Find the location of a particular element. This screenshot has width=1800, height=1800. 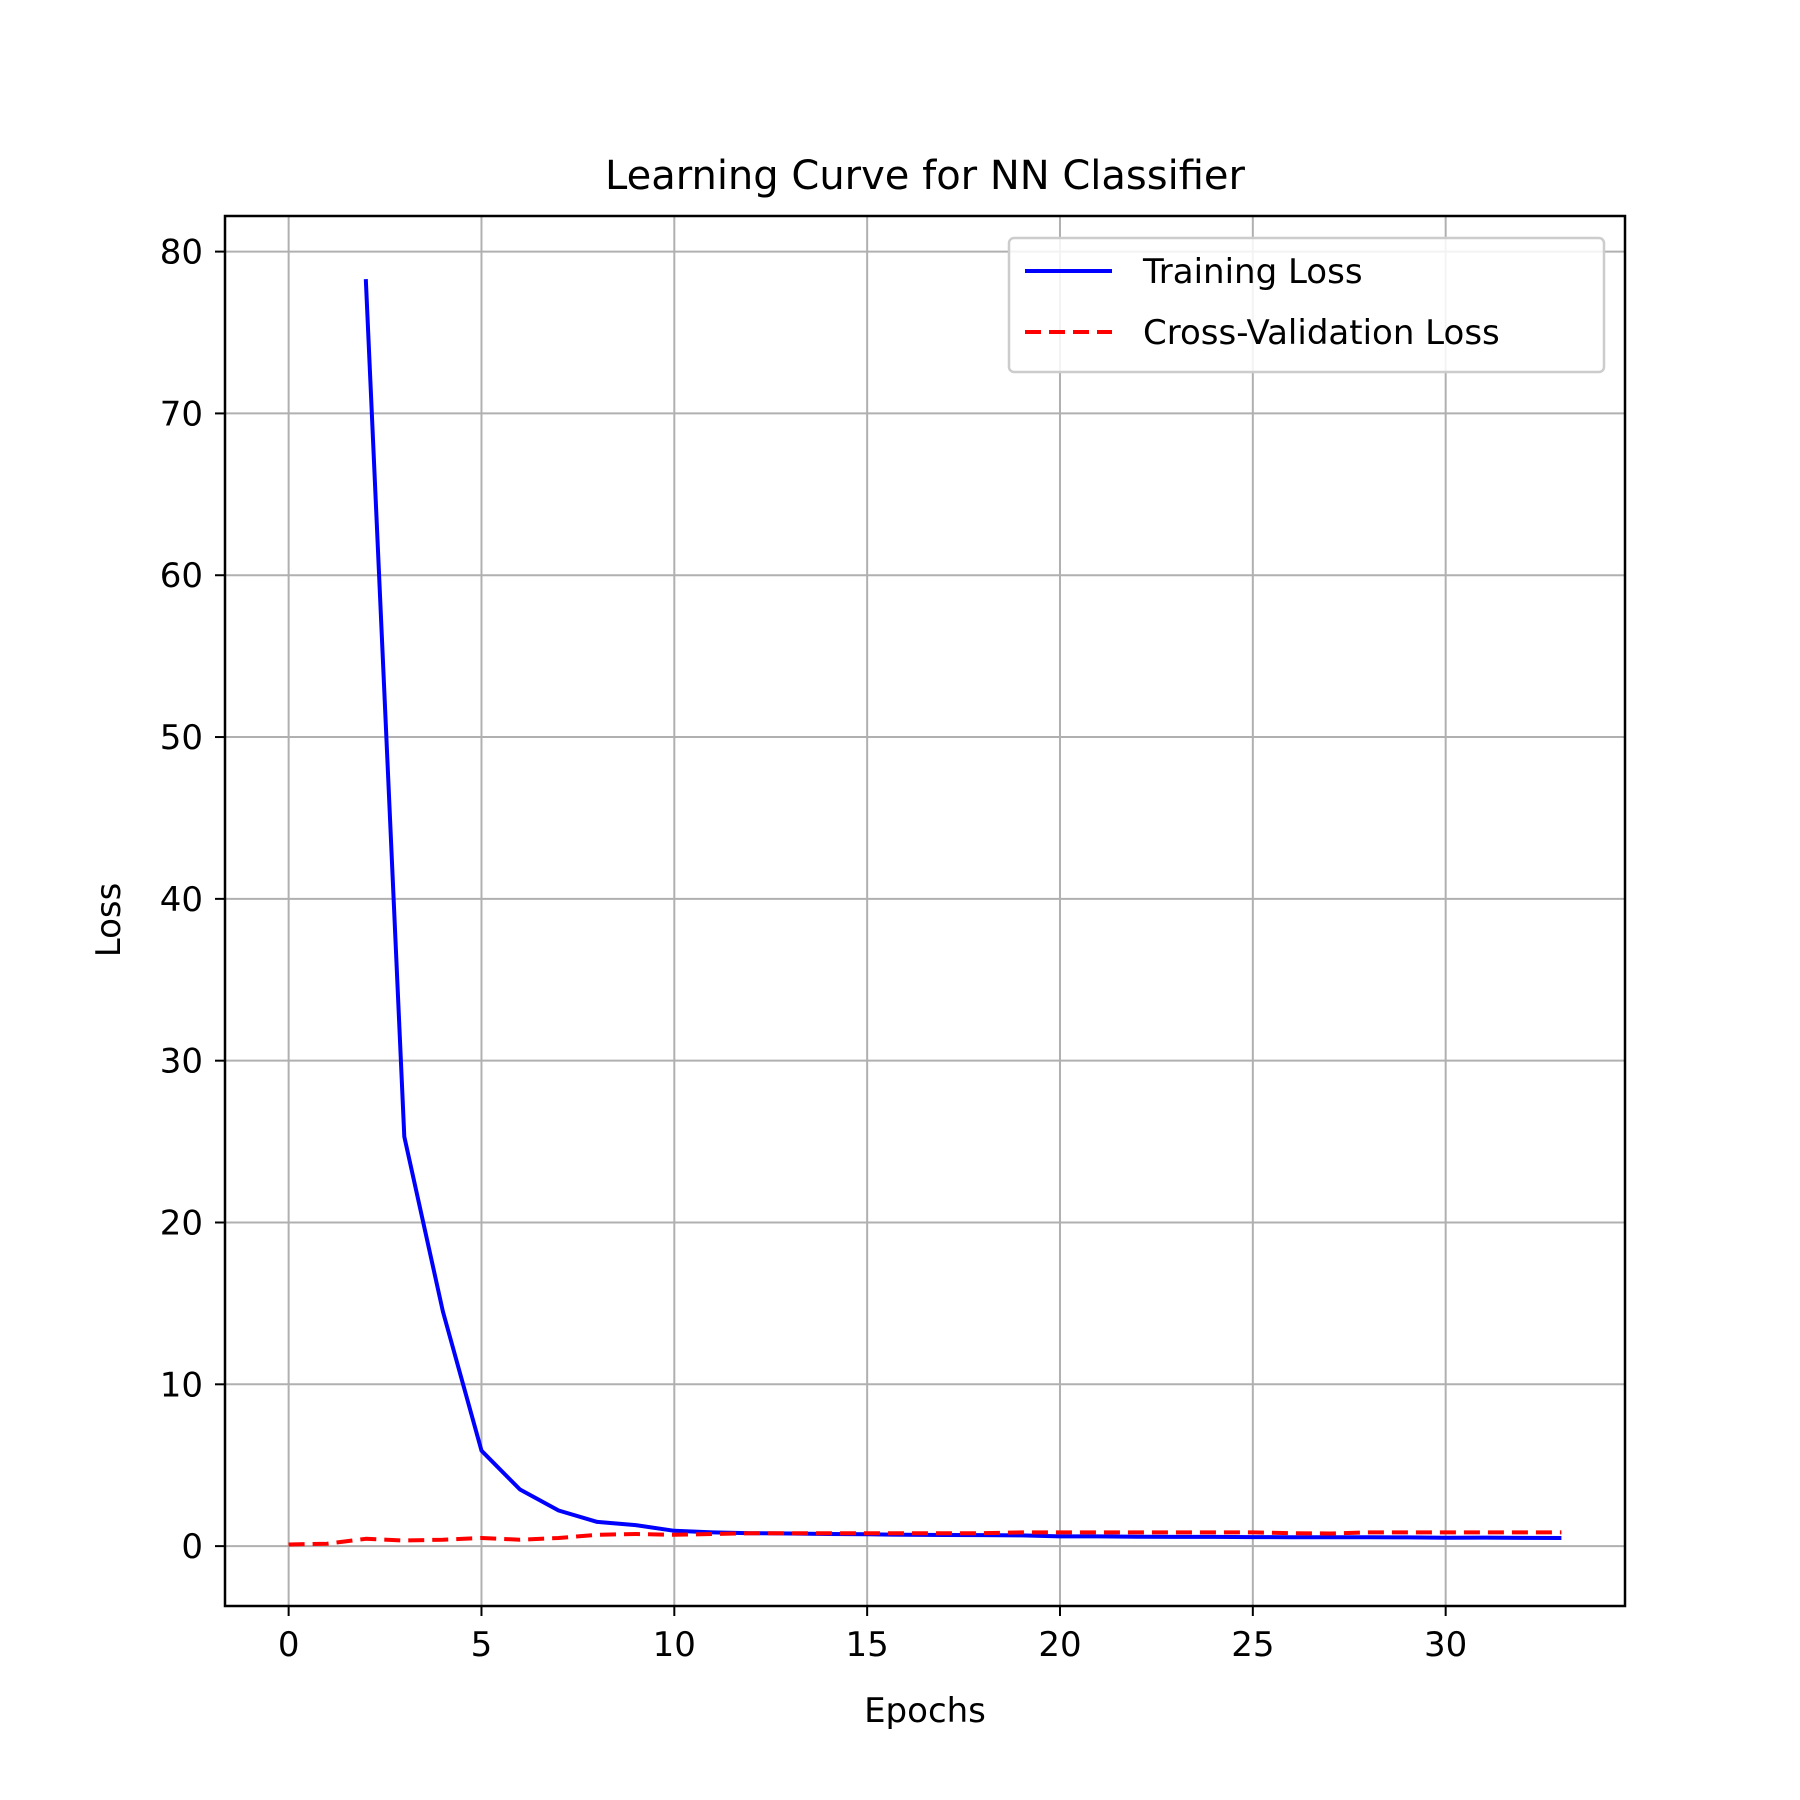

x-tick-label: 25 is located at coordinates (1252, 1645).